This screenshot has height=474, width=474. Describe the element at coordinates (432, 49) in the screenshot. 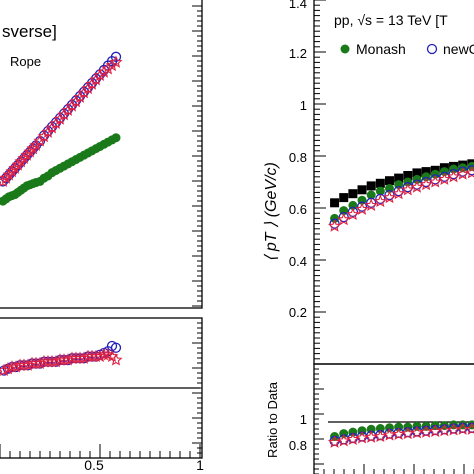

I see `legend-newc-marker` at that location.